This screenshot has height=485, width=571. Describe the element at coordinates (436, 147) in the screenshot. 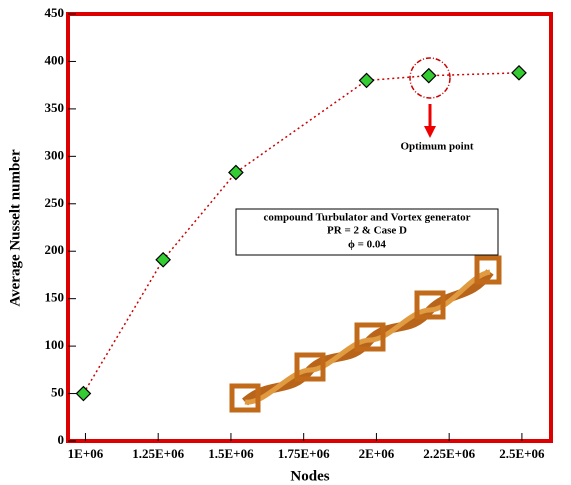

I see `annotation: Optimum point` at that location.